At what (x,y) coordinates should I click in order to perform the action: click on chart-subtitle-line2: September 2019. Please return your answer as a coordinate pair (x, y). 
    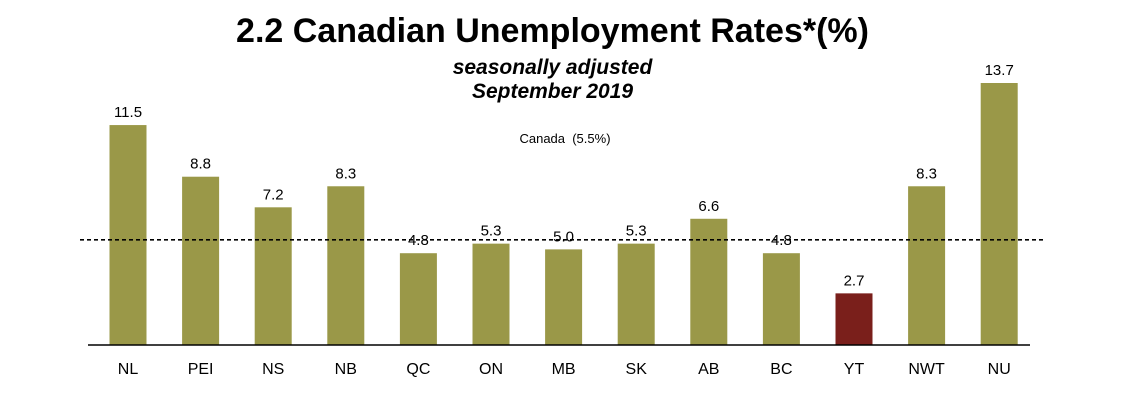
    Looking at the image, I should click on (552, 91).